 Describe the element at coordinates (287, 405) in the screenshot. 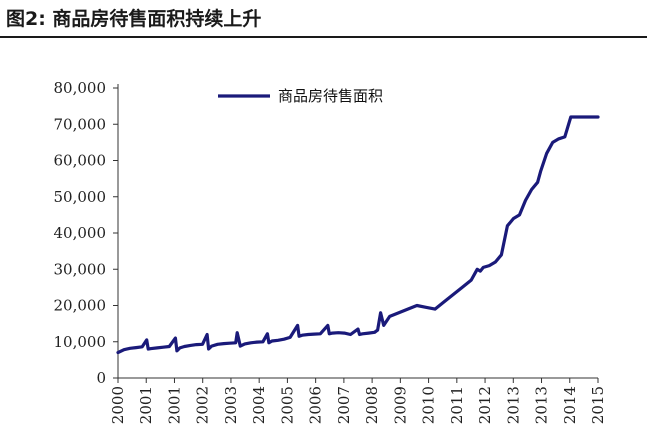

I see `x-tick-label: 2005` at that location.